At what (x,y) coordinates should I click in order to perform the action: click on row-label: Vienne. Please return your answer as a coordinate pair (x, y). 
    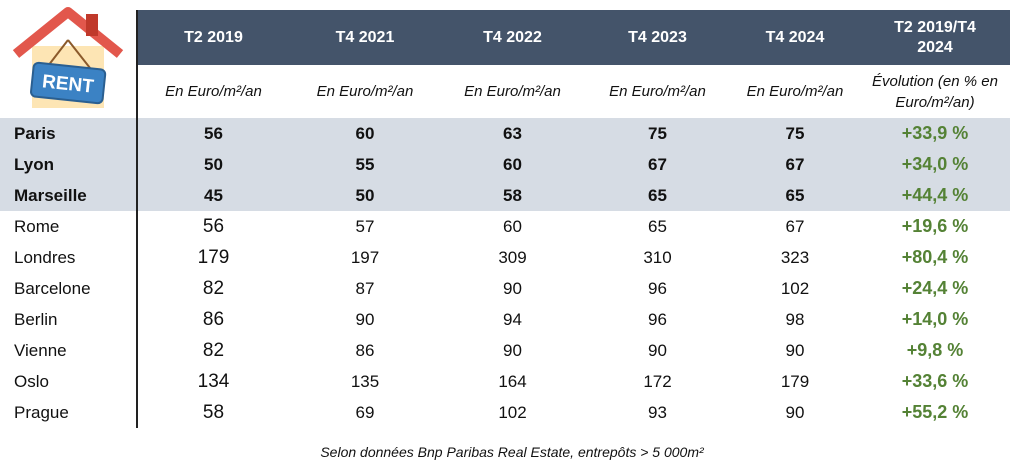
    Looking at the image, I should click on (40, 350).